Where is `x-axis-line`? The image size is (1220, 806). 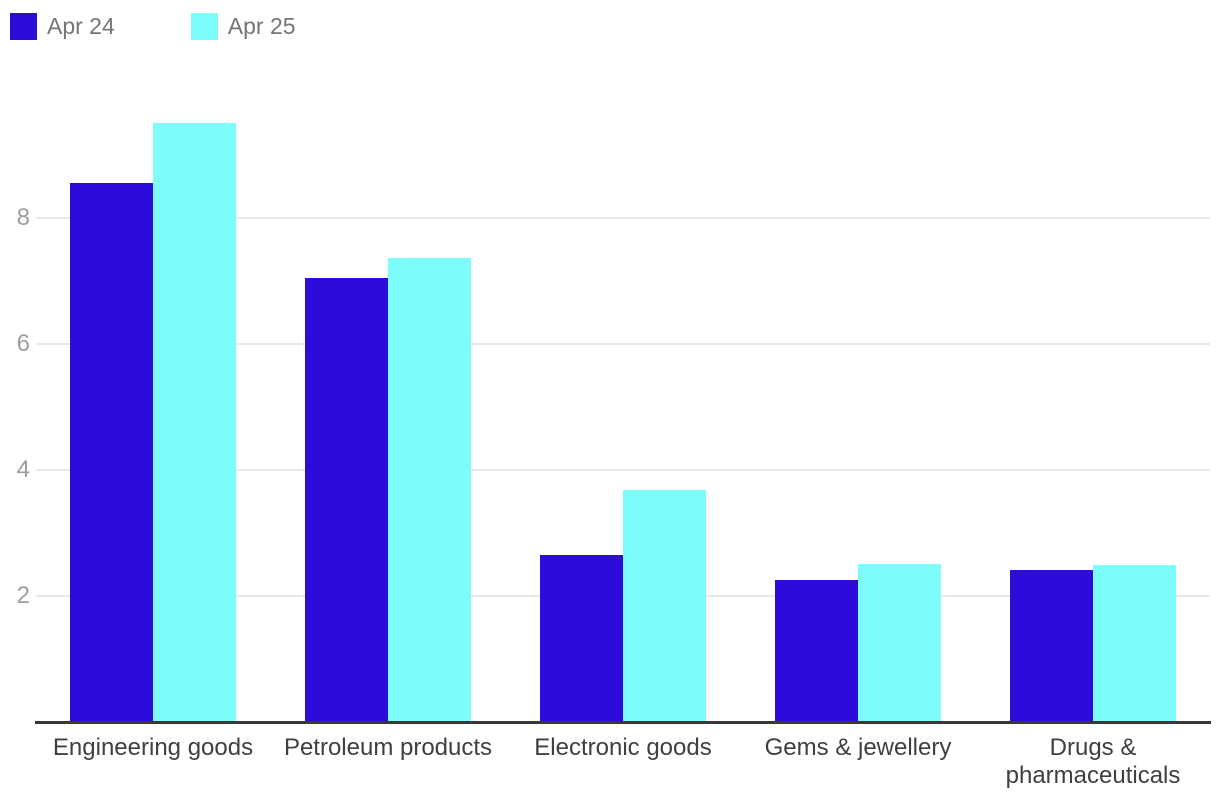
x-axis-line is located at coordinates (623, 722).